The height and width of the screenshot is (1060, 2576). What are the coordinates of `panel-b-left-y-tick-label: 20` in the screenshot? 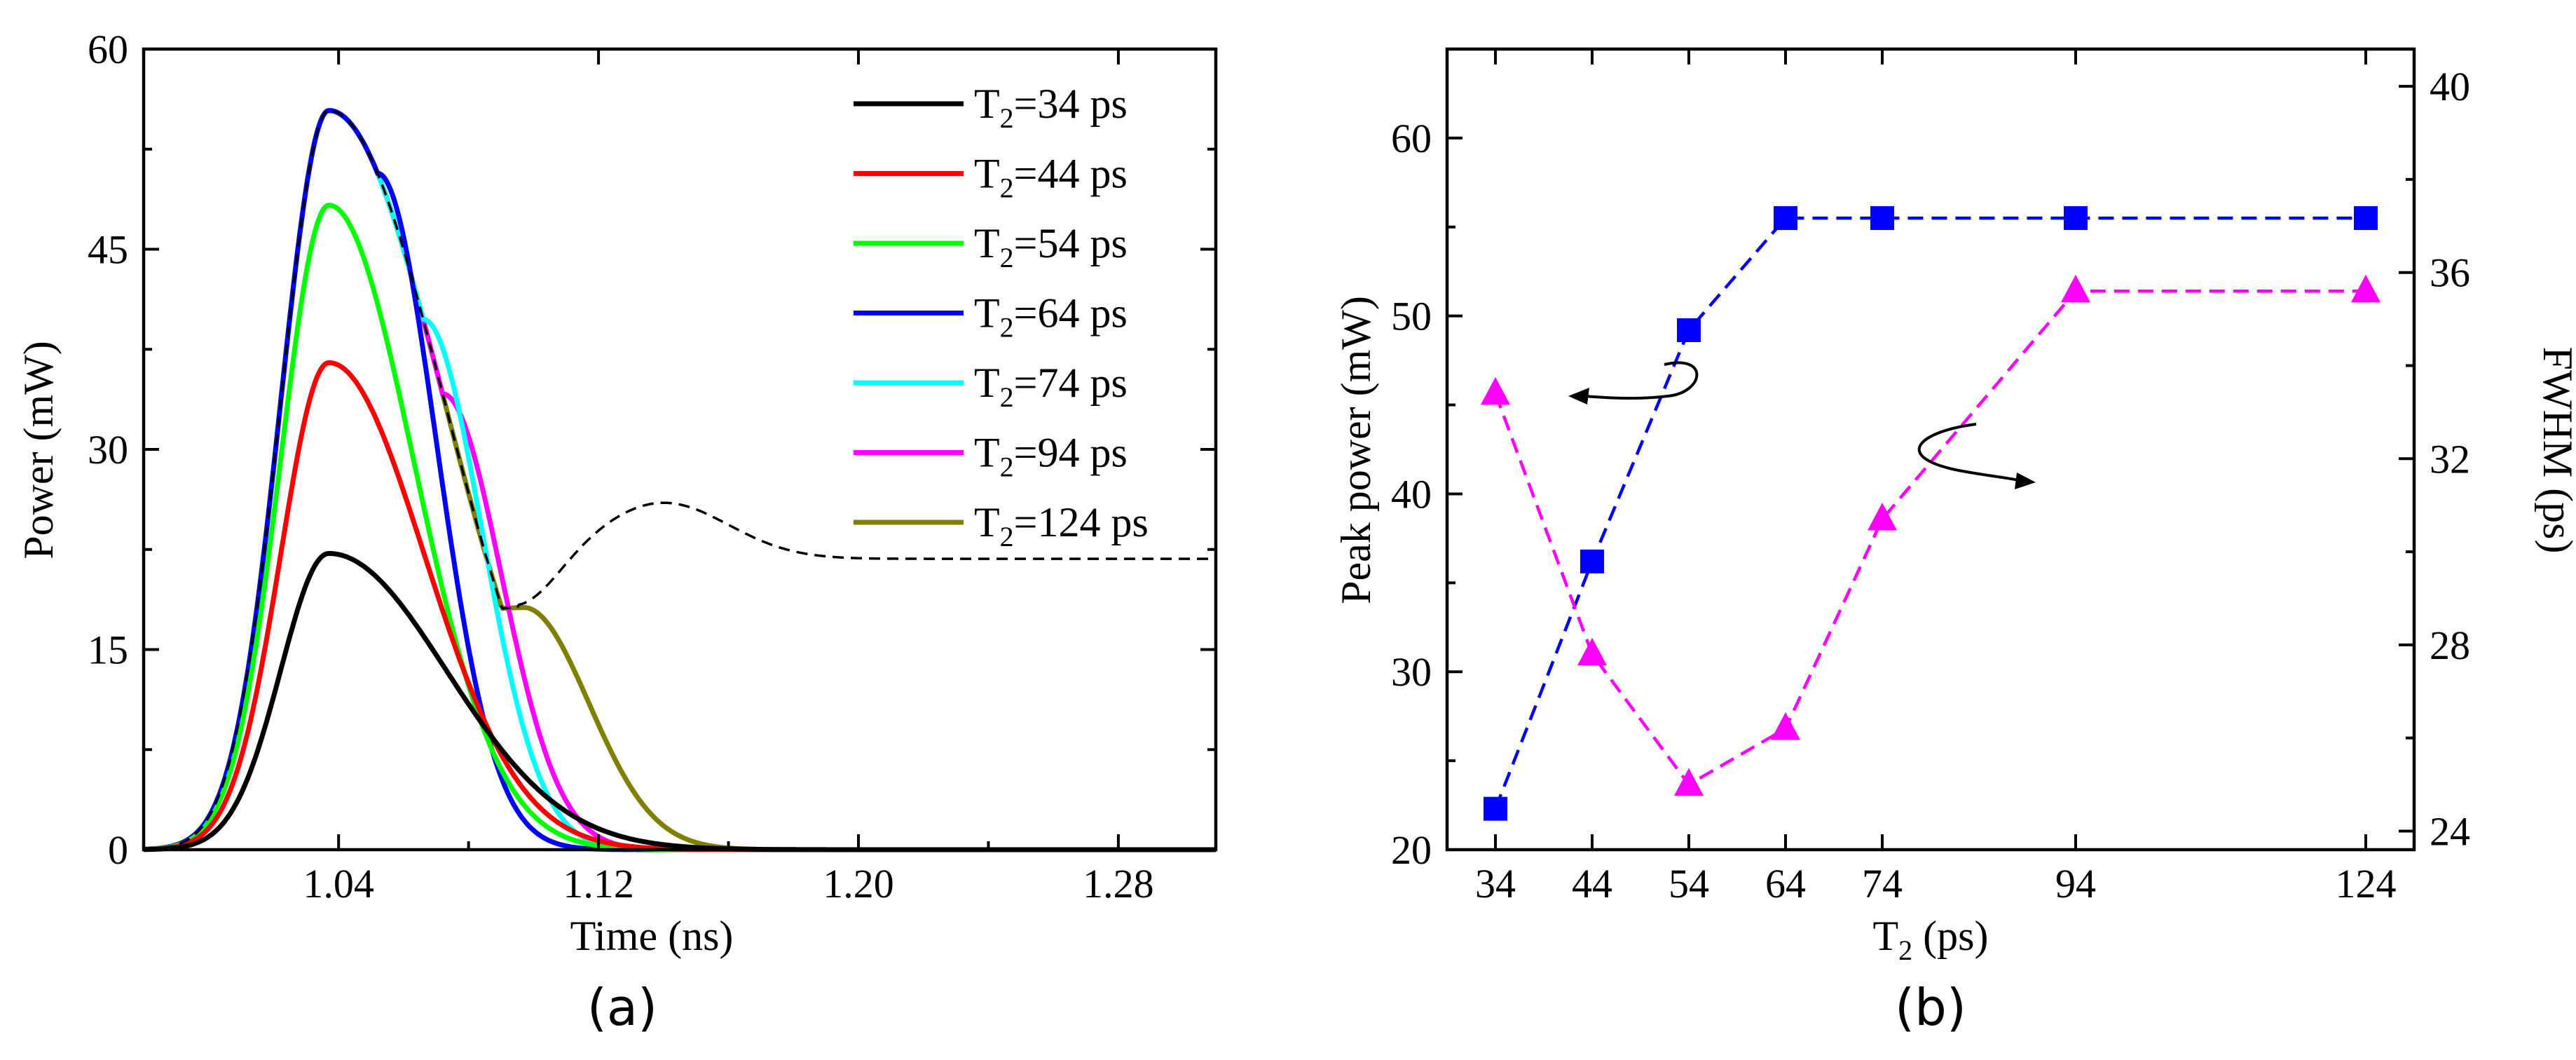 It's located at (1412, 850).